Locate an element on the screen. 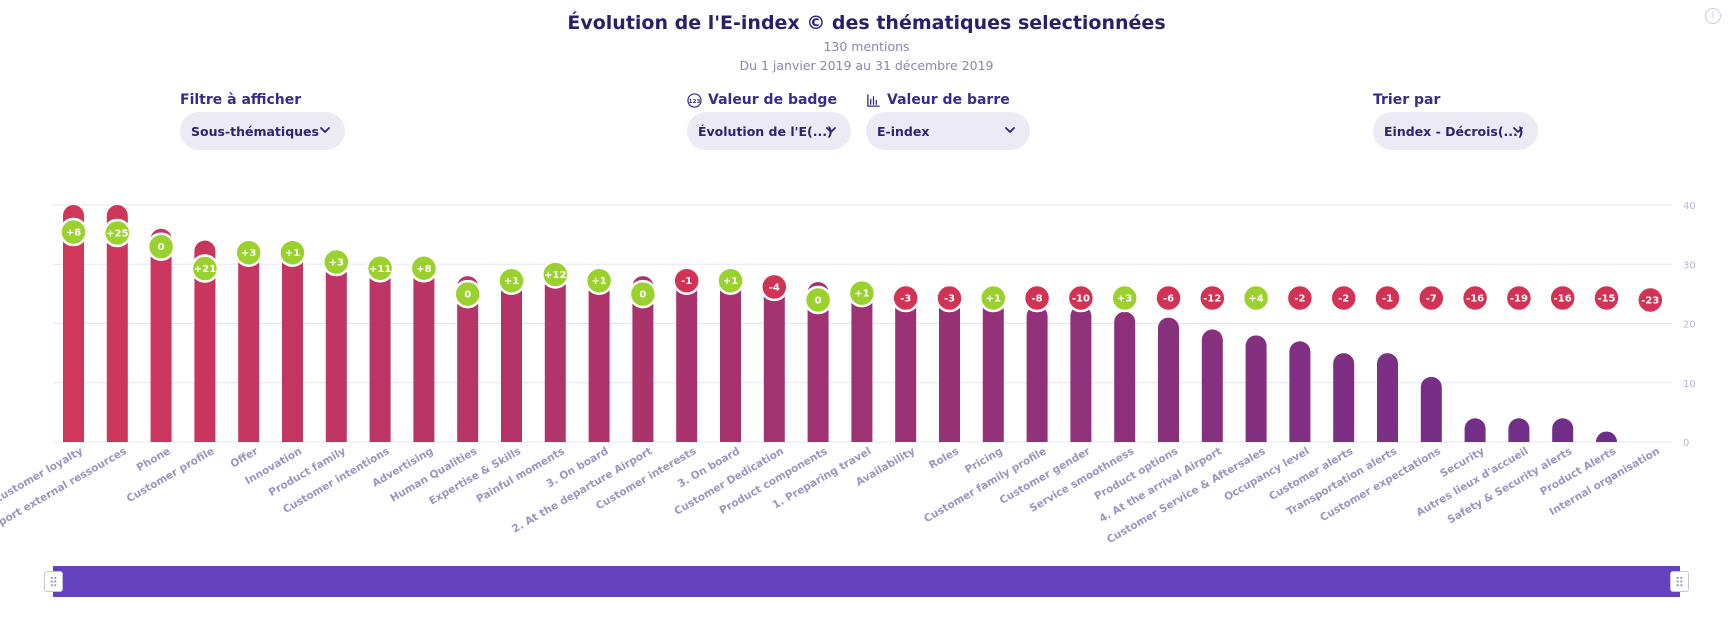 The image size is (1733, 626). evolution-badge-label: +25 is located at coordinates (117, 234).